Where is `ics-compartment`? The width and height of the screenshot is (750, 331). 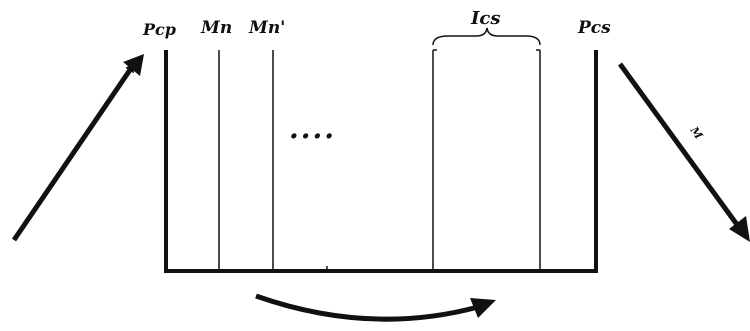
ics-compartment is located at coordinates (486, 160).